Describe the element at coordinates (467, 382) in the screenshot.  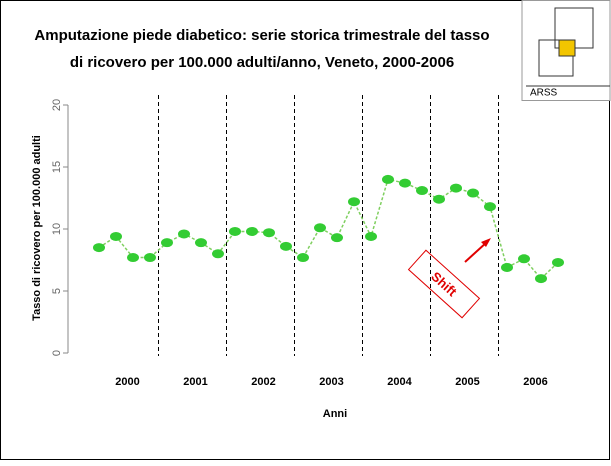
I see `x-tick-label: 2005` at that location.